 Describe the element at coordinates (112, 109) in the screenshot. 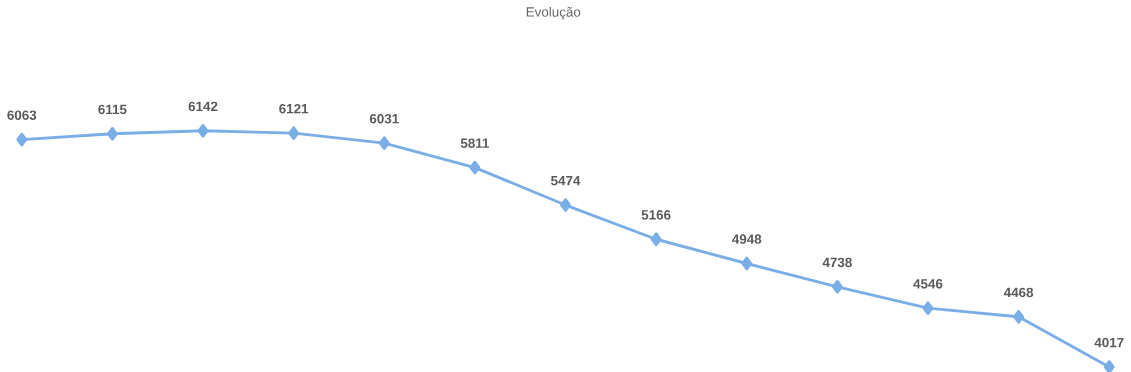

I see `data-label: 6115` at that location.